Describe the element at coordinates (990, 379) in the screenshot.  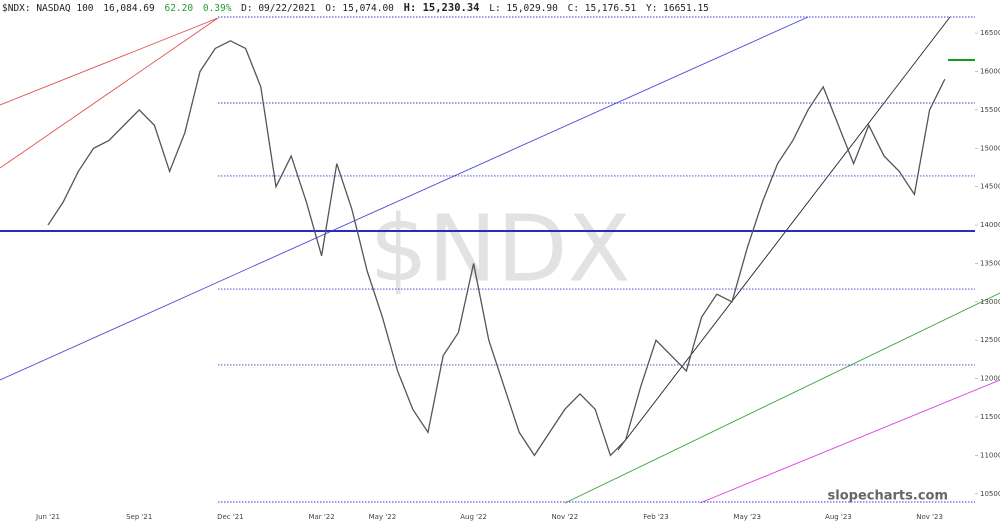
I see `y-tick-label: 12000` at that location.